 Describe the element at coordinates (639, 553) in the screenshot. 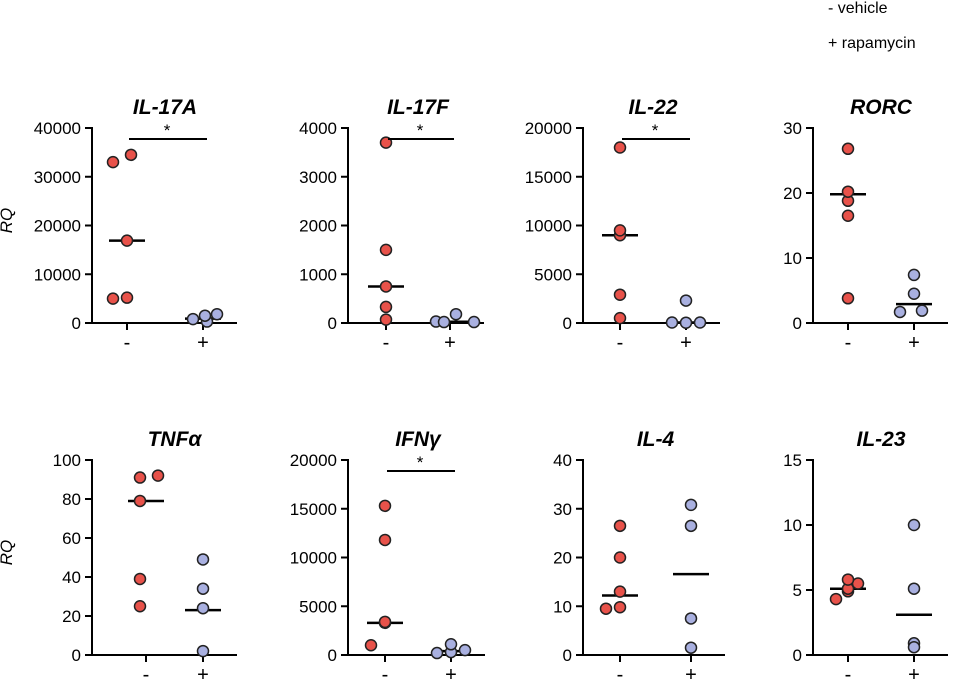

I see `chart-panel: IL-4 0 10 20 30 40 - +` at that location.